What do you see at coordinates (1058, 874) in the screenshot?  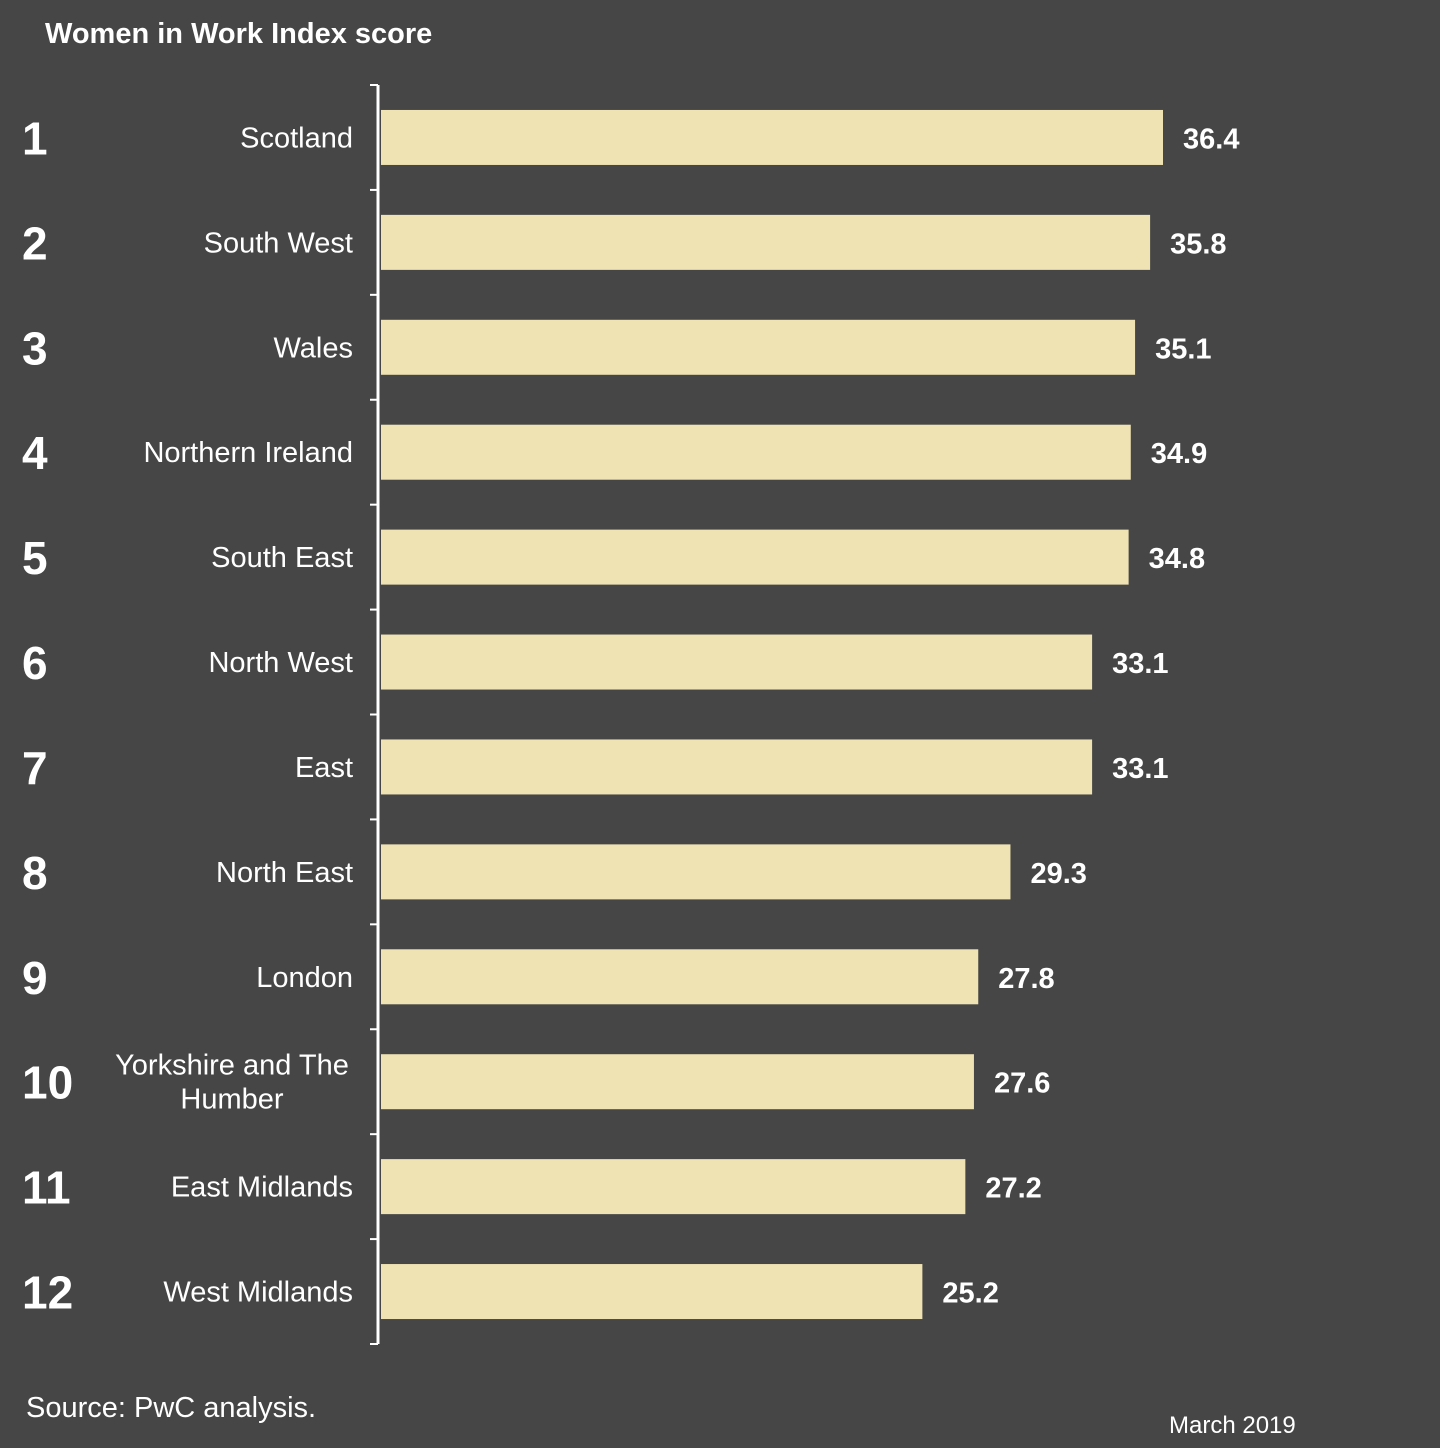 I see `value-label: 29.3` at bounding box center [1058, 874].